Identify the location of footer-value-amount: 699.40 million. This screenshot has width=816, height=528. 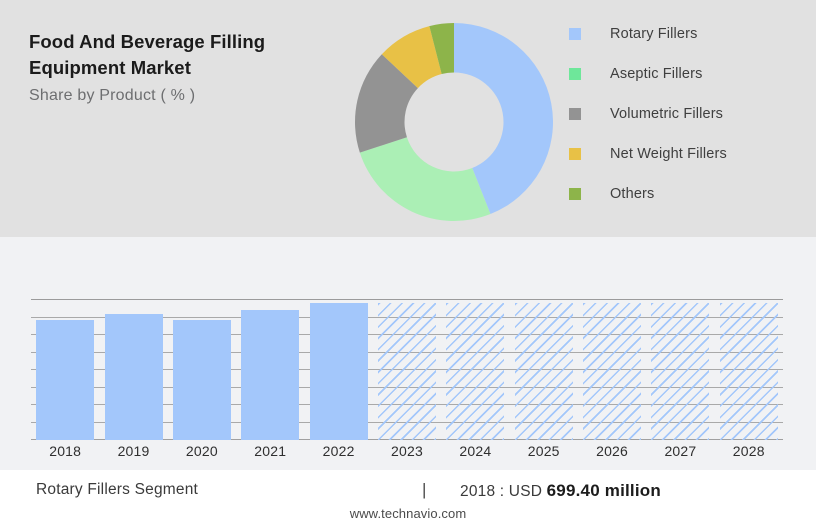
(603, 490).